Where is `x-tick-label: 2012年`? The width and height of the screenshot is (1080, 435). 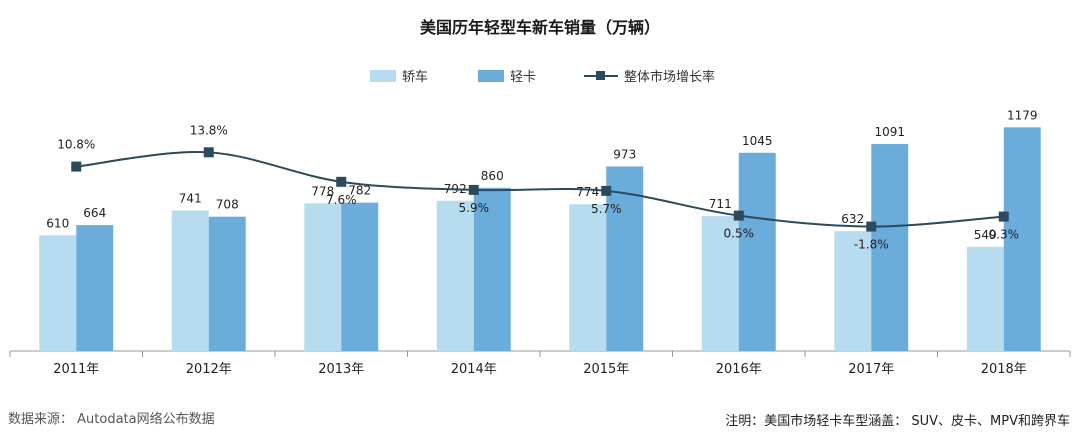
x-tick-label: 2012年 is located at coordinates (209, 369).